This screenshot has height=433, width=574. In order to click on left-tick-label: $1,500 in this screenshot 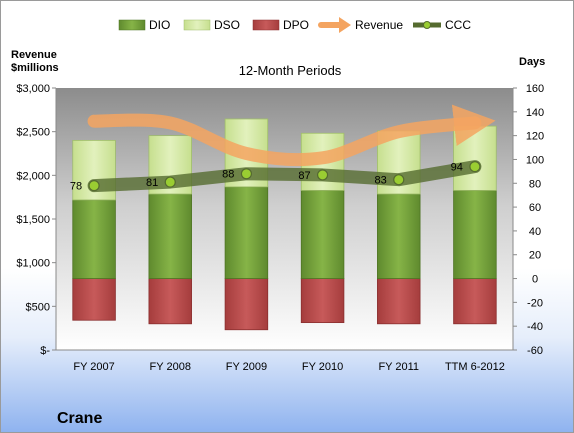, I will do `click(33, 220)`.